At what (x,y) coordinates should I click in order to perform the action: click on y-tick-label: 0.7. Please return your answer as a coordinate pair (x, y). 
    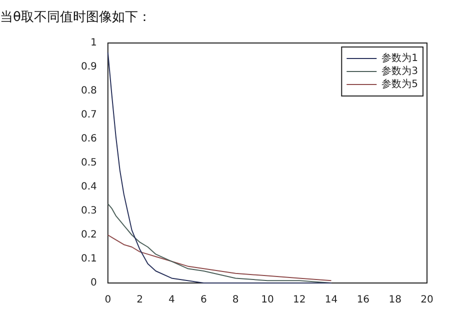
    Looking at the image, I should click on (88, 115).